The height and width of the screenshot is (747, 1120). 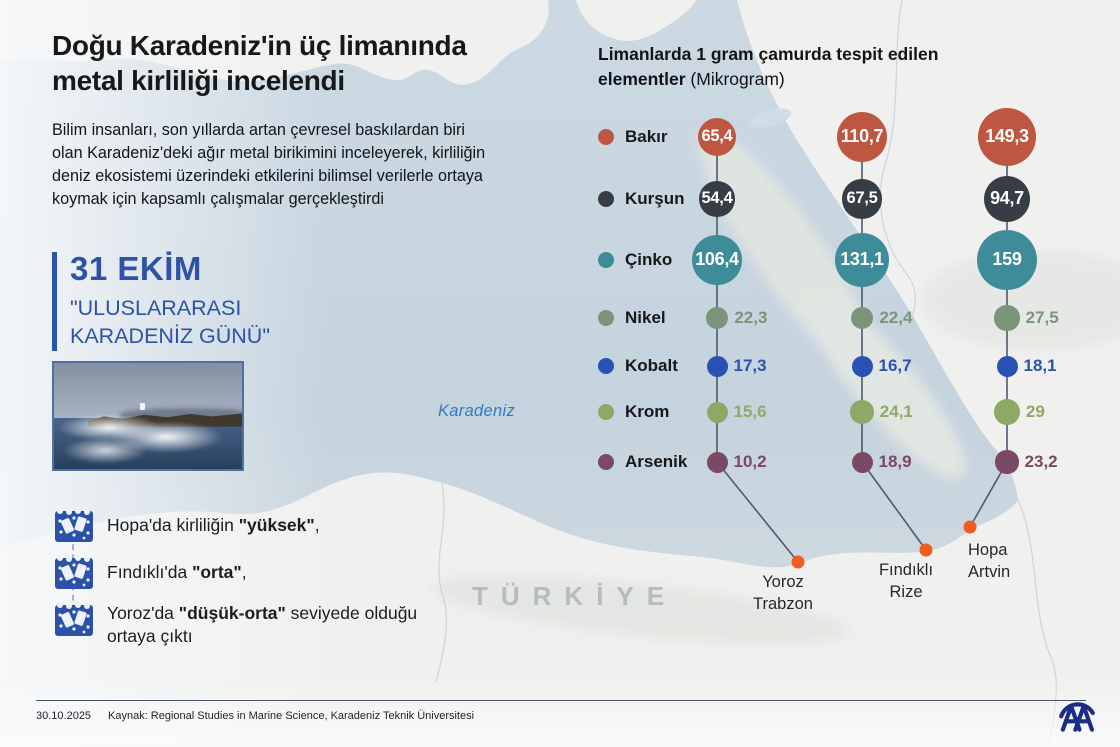 I want to click on bubble-arsenik-fındıklı, so click(x=862, y=462).